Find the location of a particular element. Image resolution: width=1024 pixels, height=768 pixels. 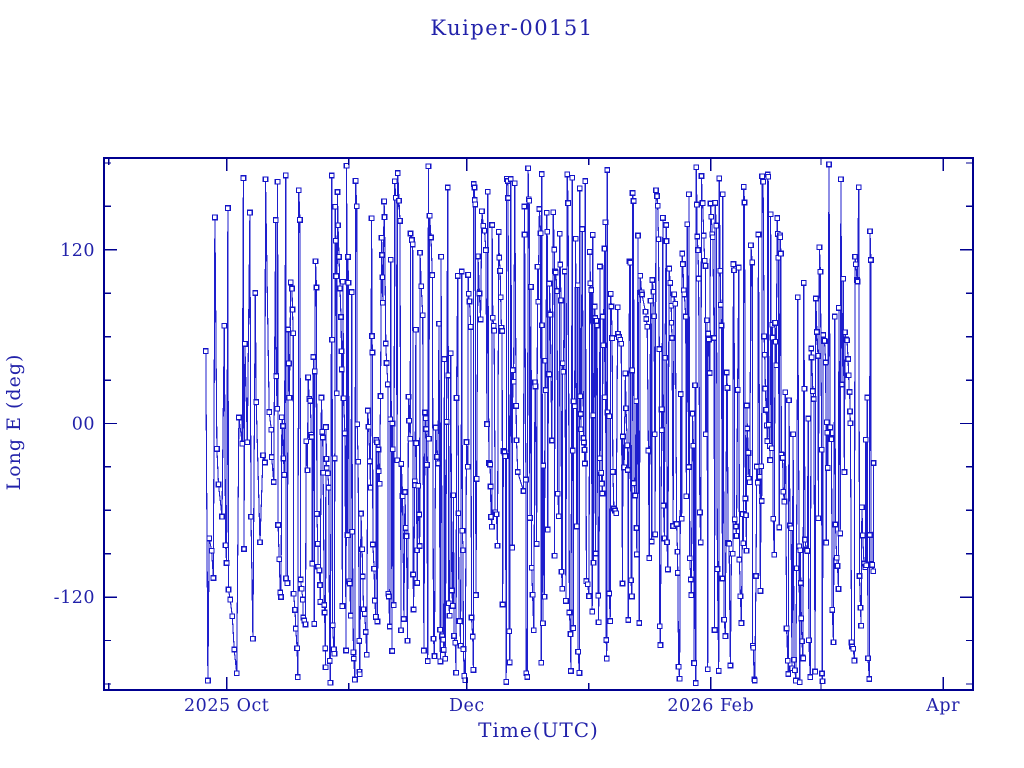

x-tick-label: Dec is located at coordinates (467, 706).